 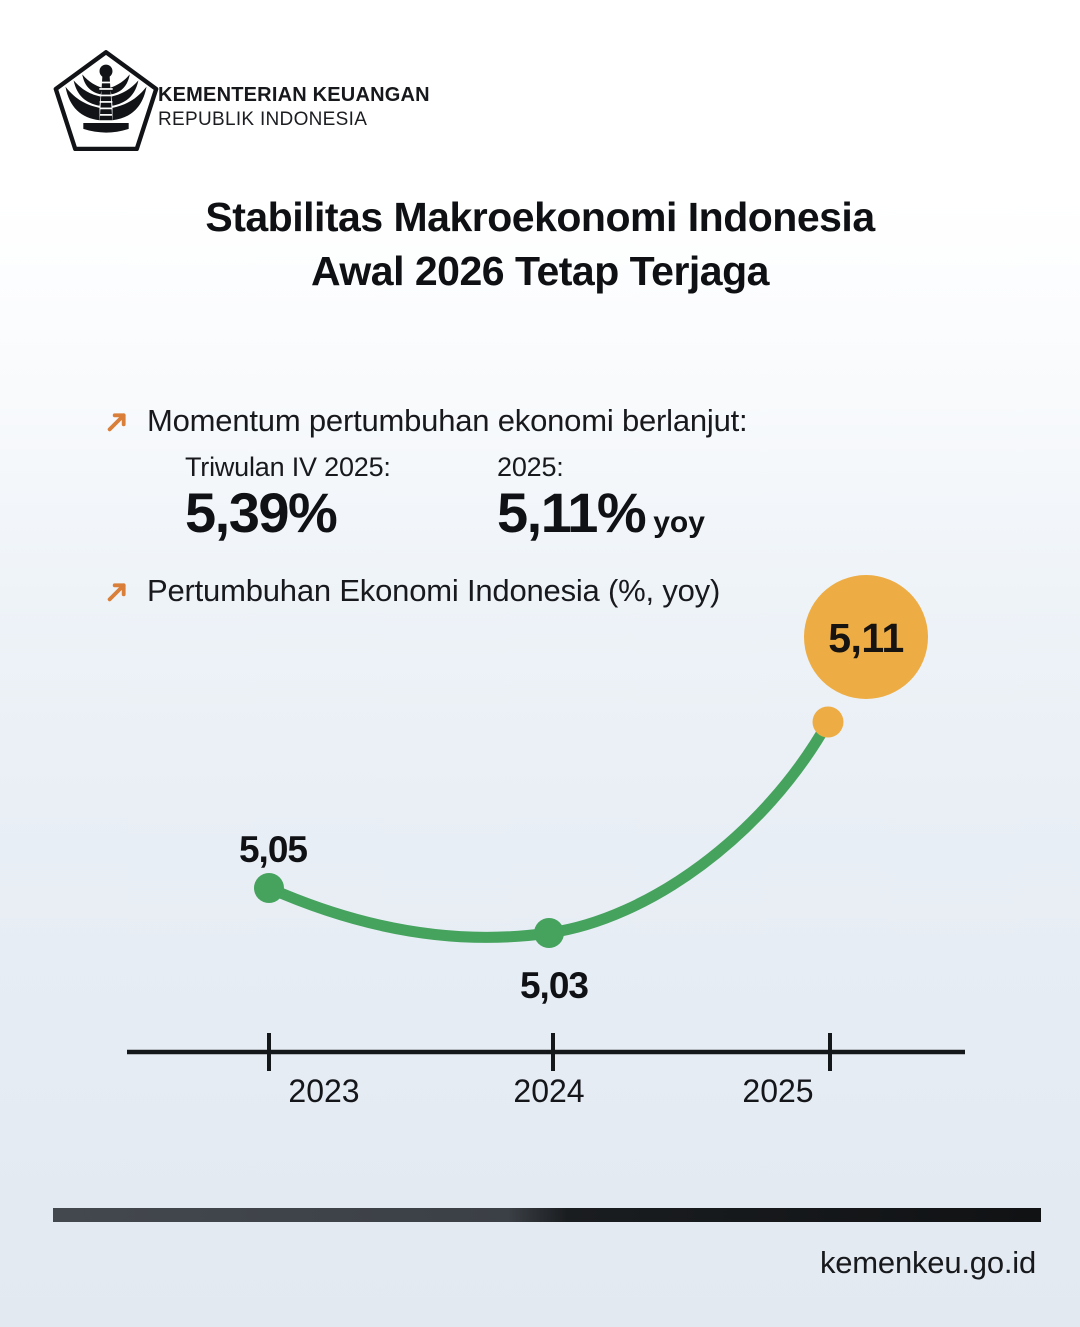 What do you see at coordinates (261, 512) in the screenshot?
I see `stat-q4-2025-number: 5,39%` at bounding box center [261, 512].